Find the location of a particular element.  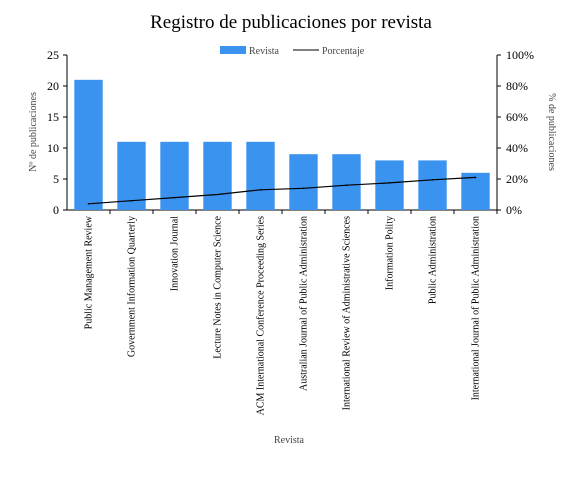

right-tick-label: 60% is located at coordinates (517, 117).